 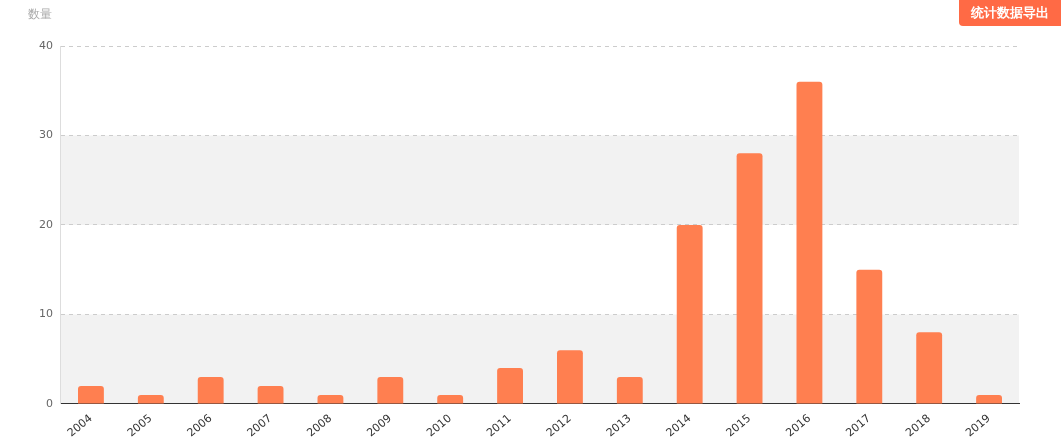 What do you see at coordinates (46, 135) in the screenshot?
I see `y-tick-label: 30` at bounding box center [46, 135].